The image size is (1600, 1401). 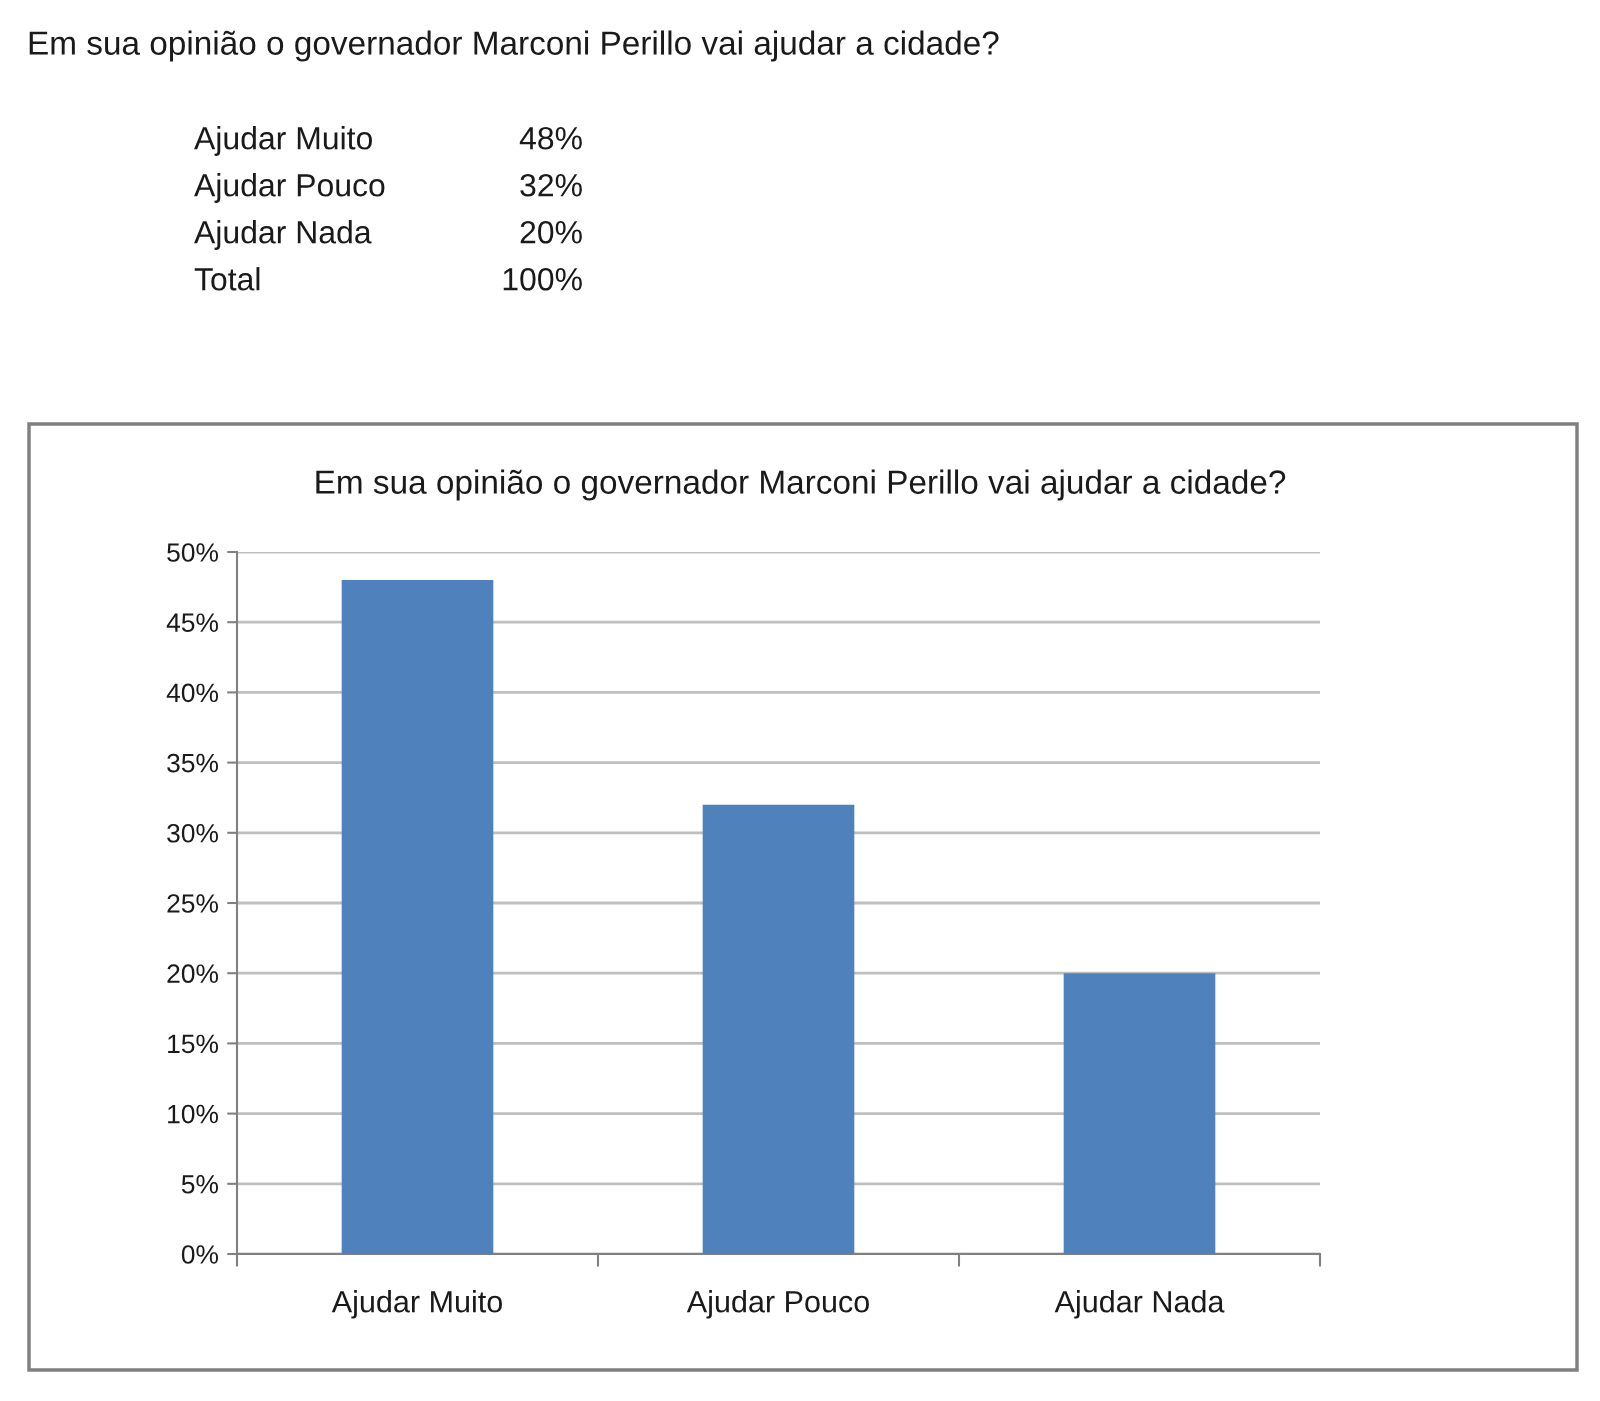 I want to click on chart-title: Em sua opinião o governador Marconi Perillo vai ajudar a cidade?, so click(x=801, y=485).